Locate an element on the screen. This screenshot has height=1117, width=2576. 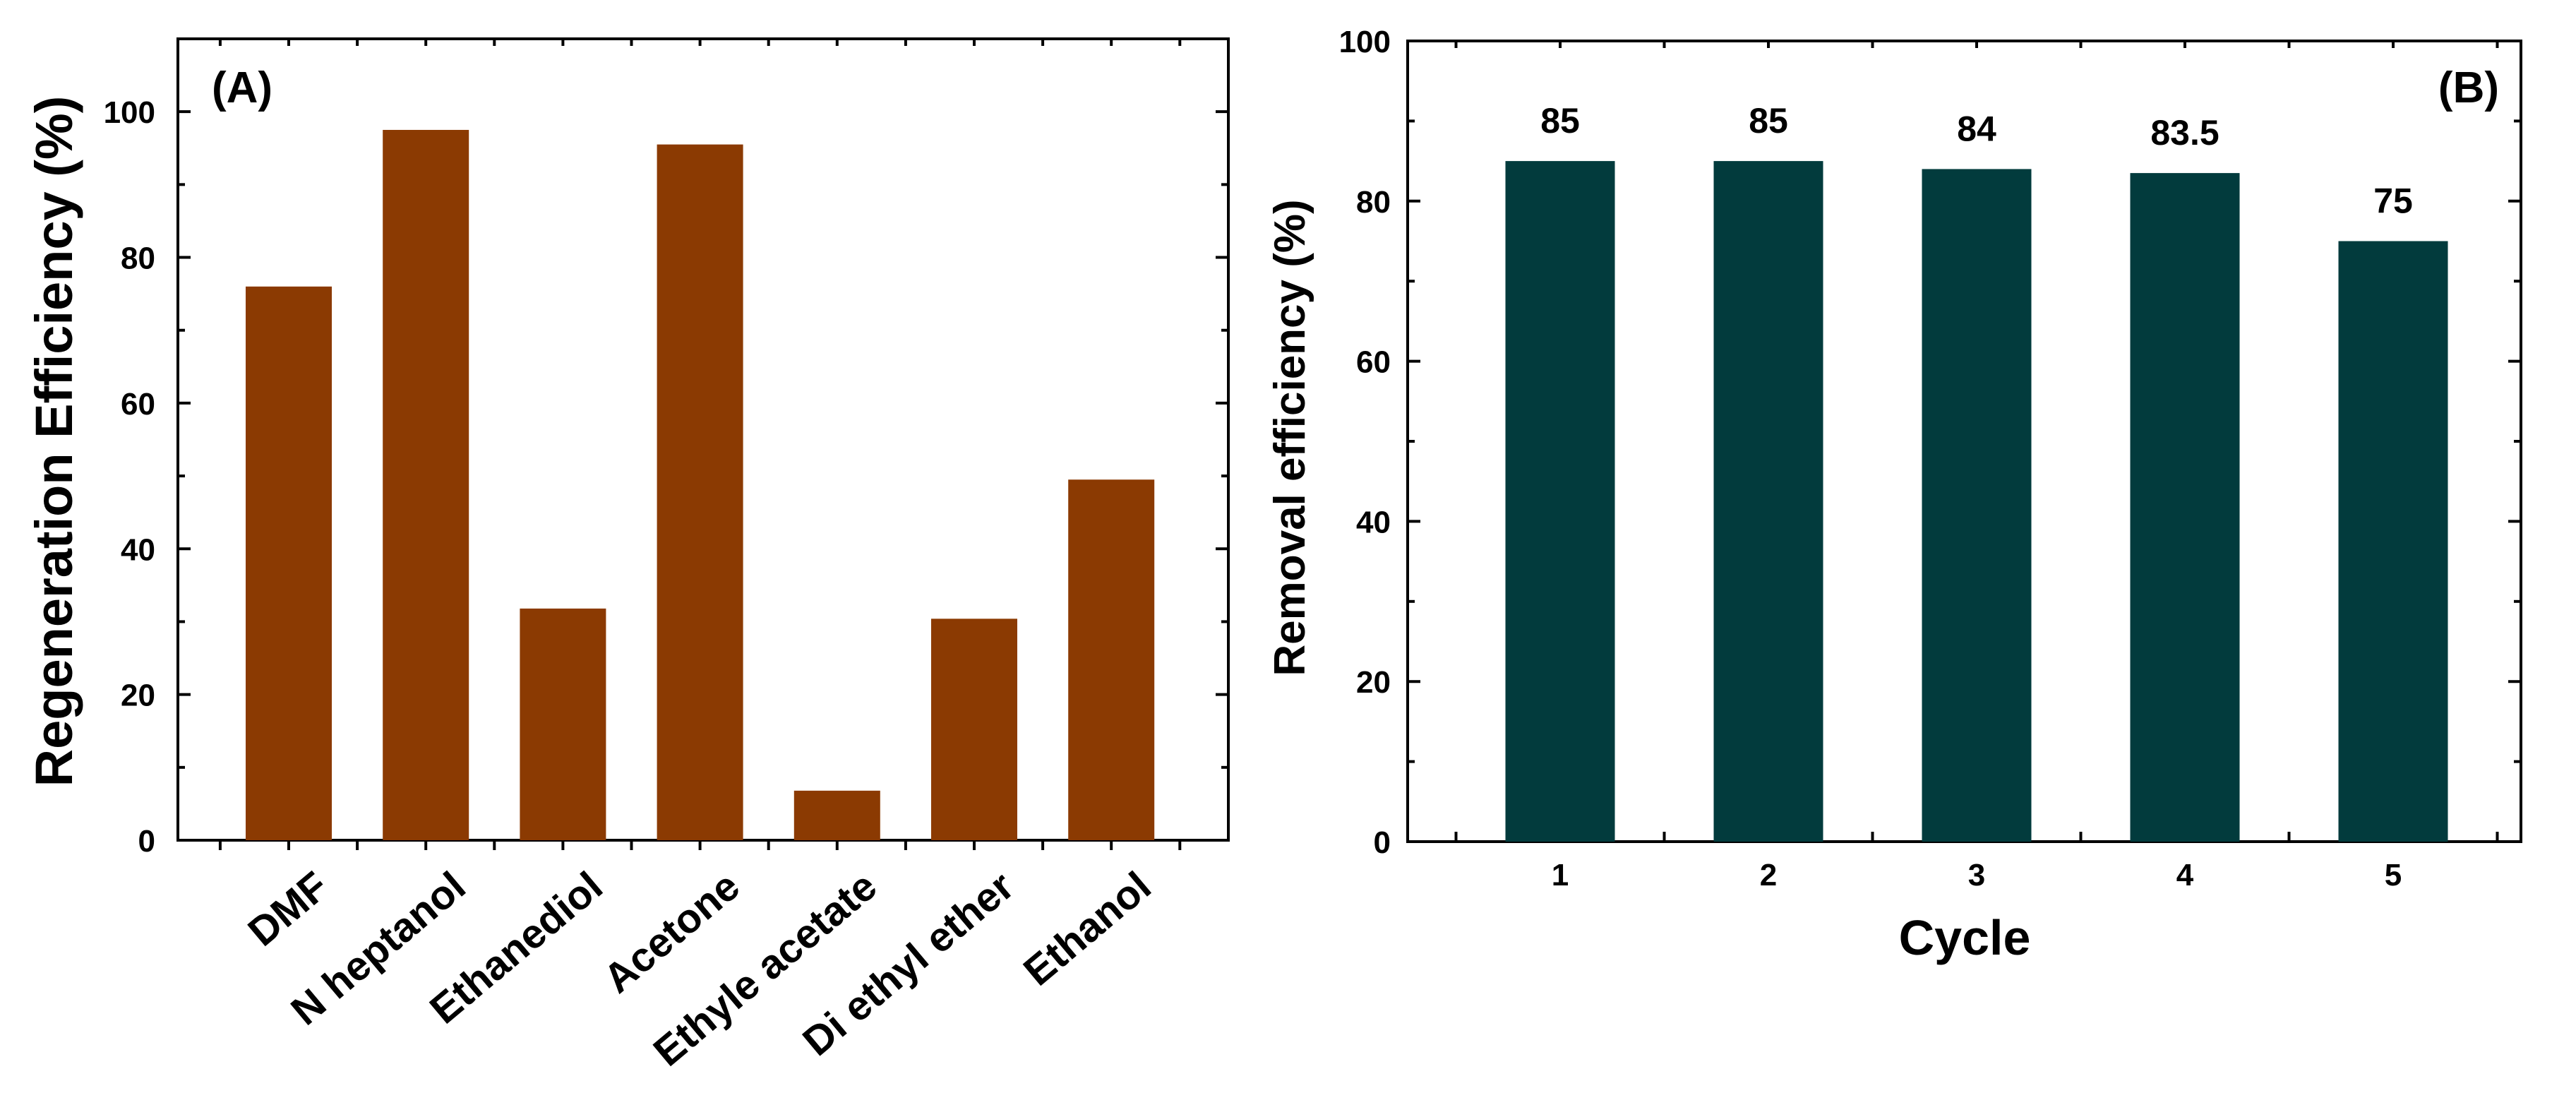
data-label: 75 is located at coordinates (2393, 201).